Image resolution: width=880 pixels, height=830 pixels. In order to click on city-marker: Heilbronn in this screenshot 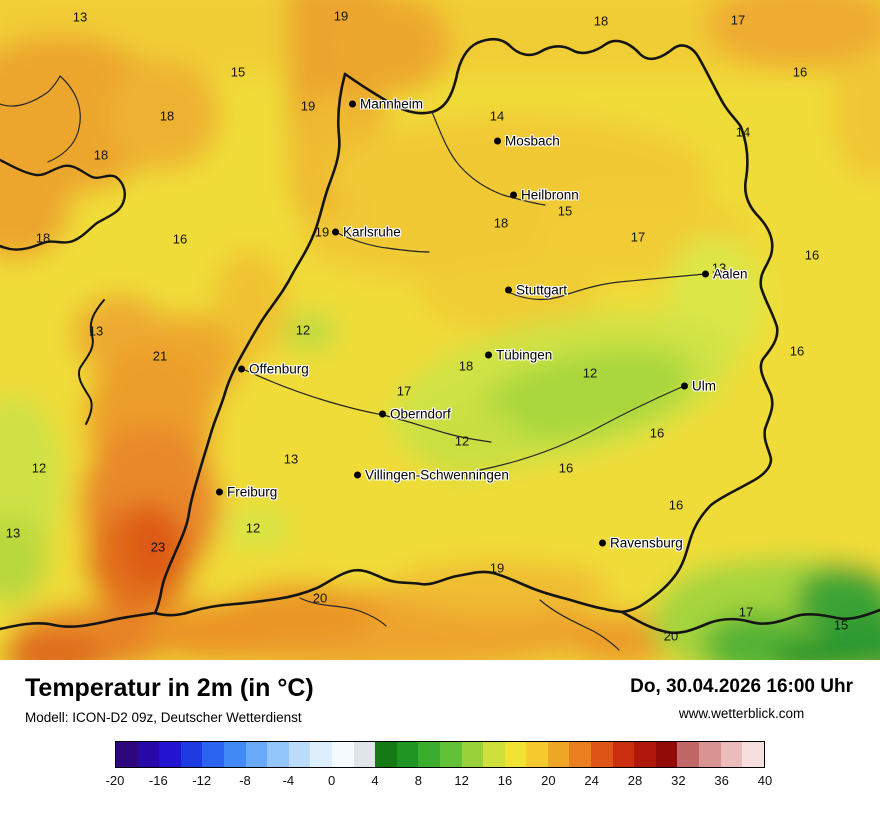, I will do `click(544, 195)`.